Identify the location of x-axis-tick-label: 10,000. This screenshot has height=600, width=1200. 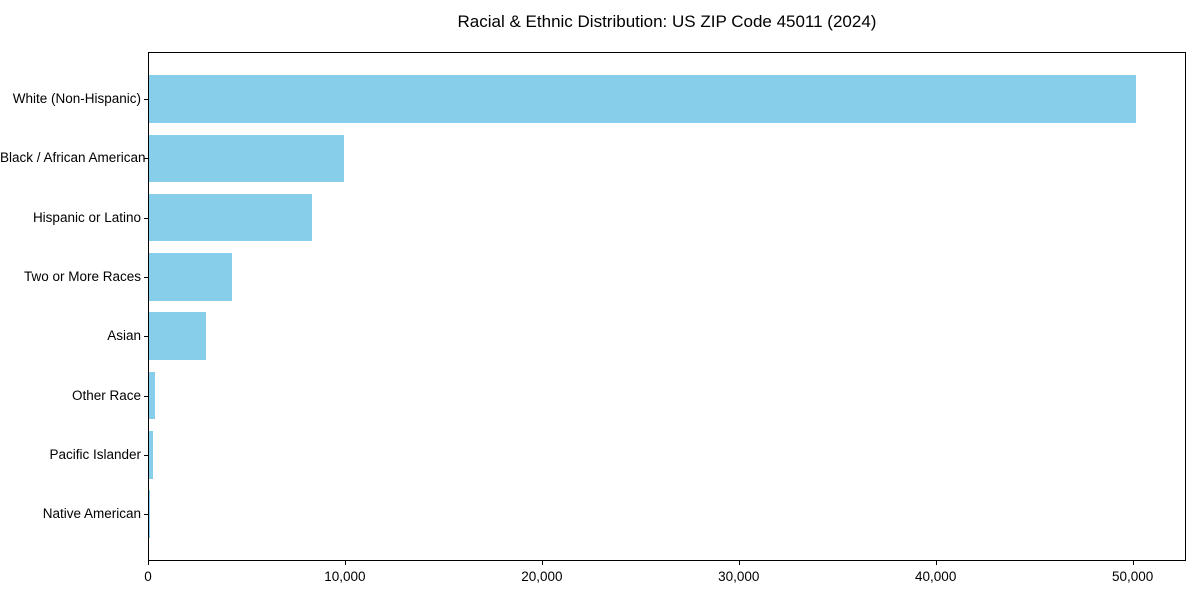
(345, 576).